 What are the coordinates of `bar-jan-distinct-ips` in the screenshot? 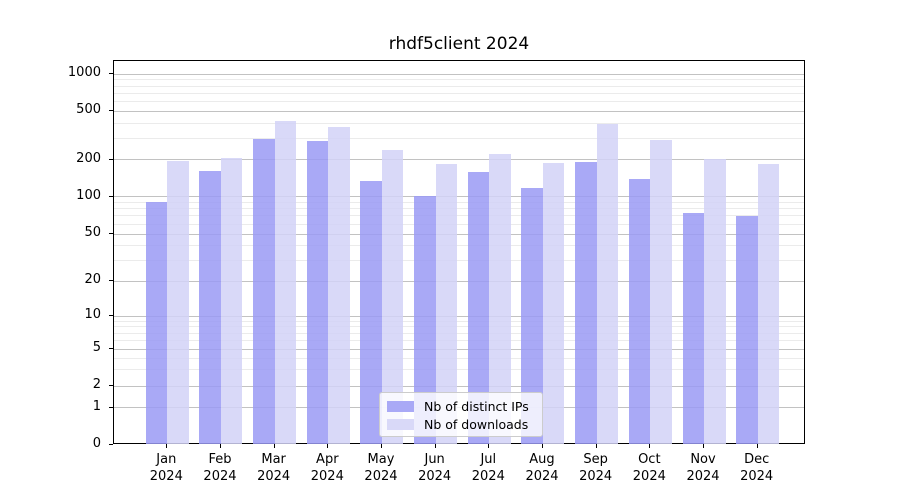 It's located at (156, 322).